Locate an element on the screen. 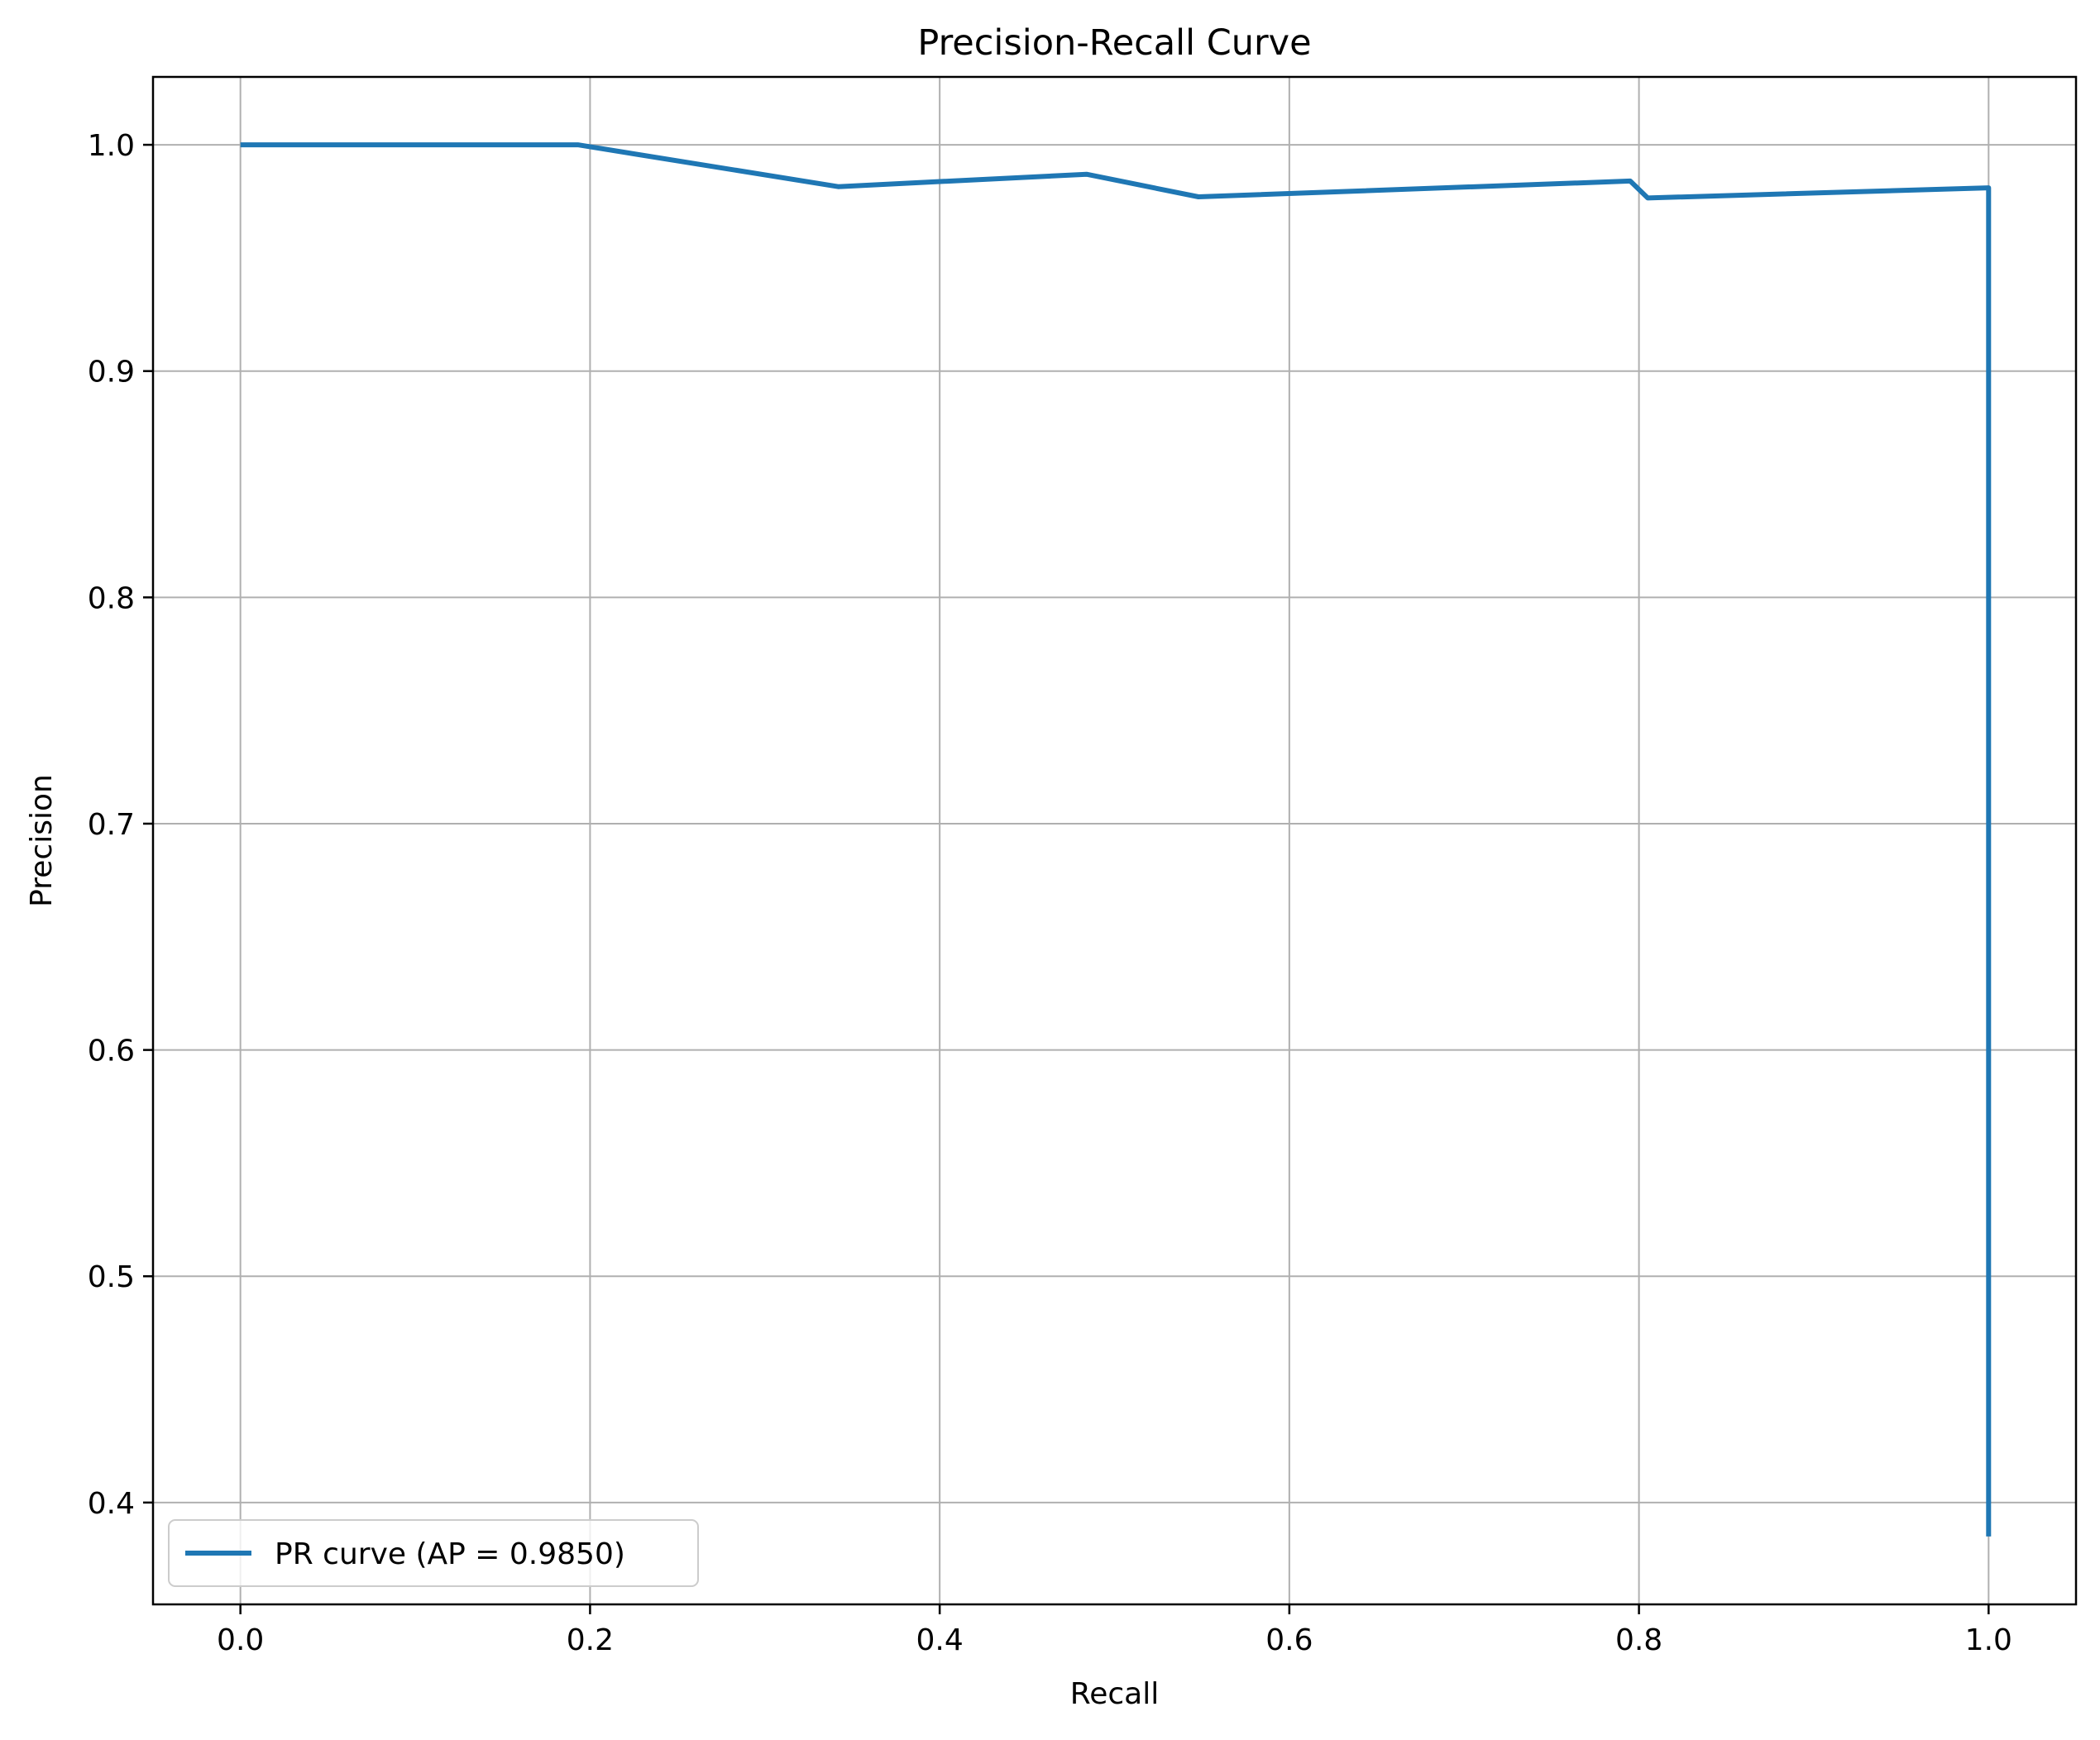 This screenshot has width=2100, height=1740. y-axis-label: Precision is located at coordinates (42, 840).